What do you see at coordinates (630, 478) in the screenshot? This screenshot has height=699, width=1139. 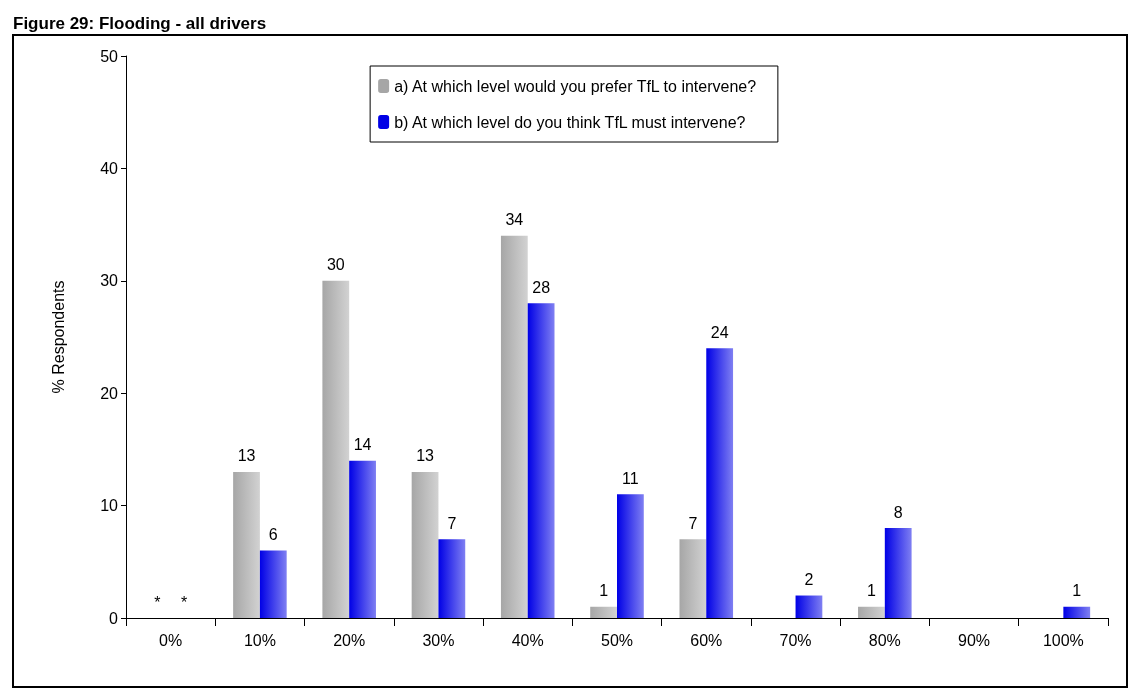 I see `data-label: 11` at bounding box center [630, 478].